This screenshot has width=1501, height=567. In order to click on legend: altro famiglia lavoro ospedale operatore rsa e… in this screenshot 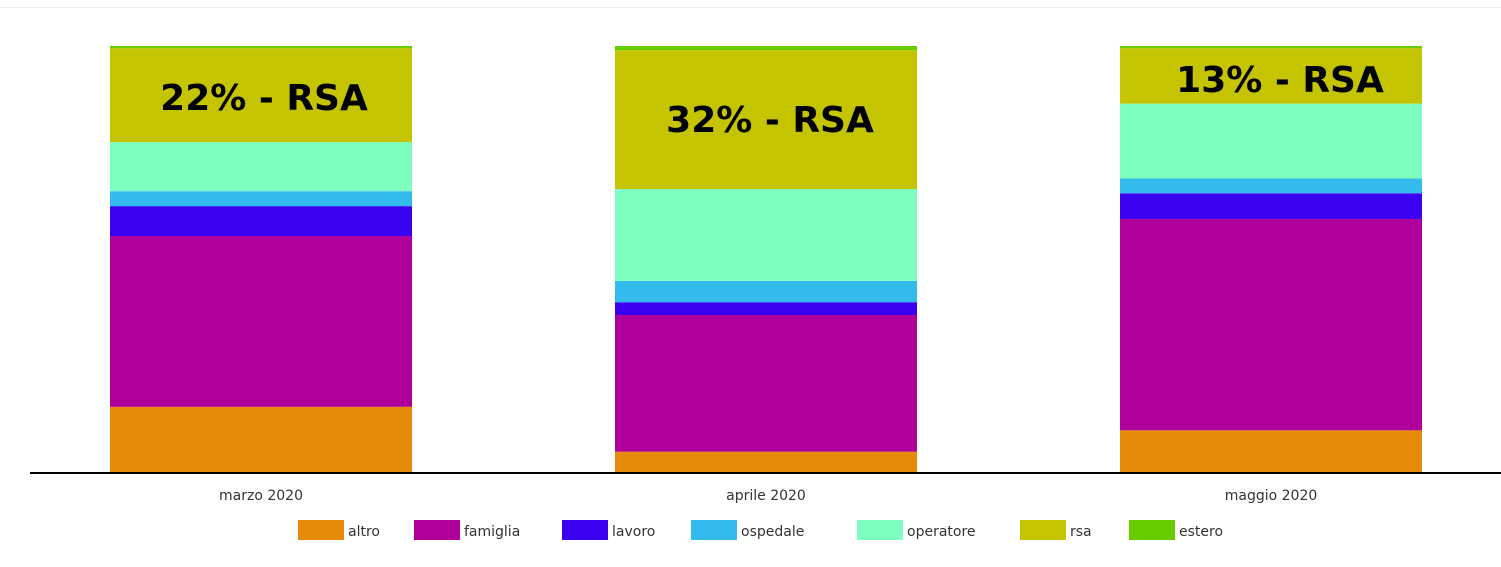, I will do `click(760, 530)`.